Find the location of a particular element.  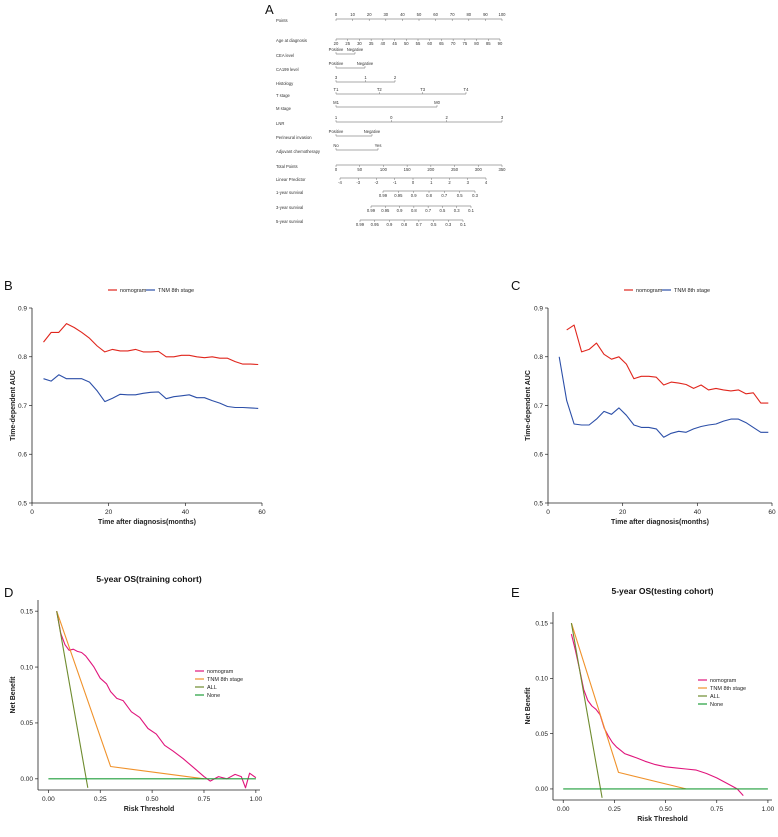

nomogram-tick-label: 30 is located at coordinates (359, 43).